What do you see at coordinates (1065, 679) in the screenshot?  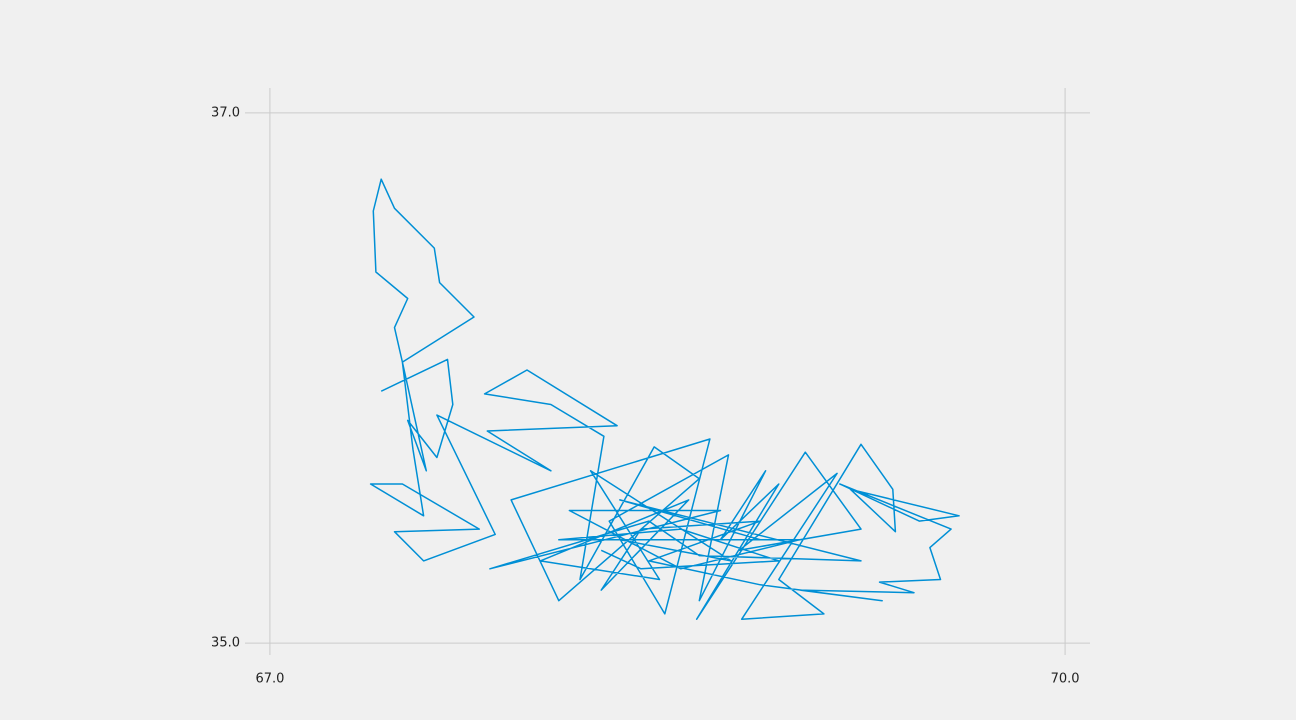 I see `x-tick-label: 70.0` at bounding box center [1065, 679].